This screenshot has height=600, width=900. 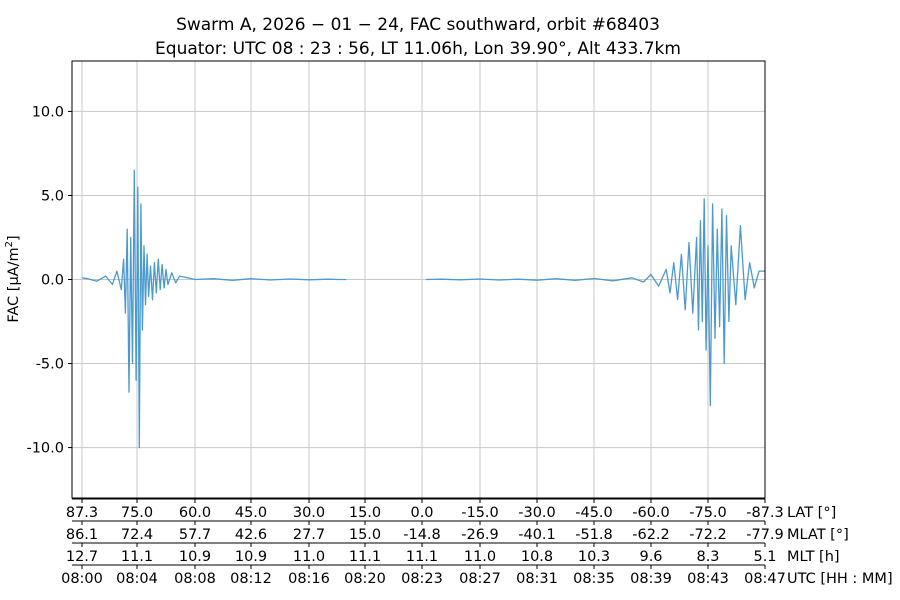 I want to click on x-tick-label: -30.0, so click(x=537, y=513).